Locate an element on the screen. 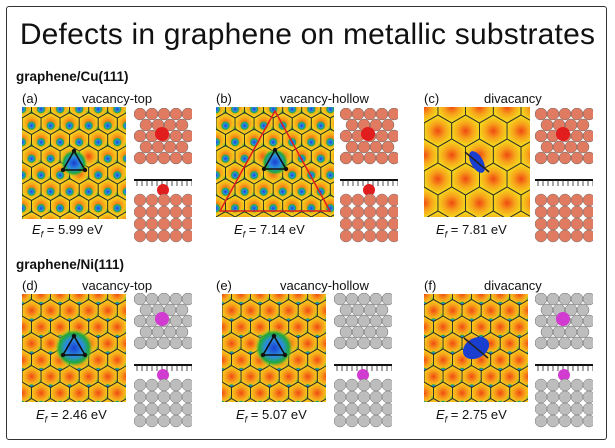 Image resolution: width=615 pixels, height=448 pixels. panel-b-structure-views is located at coordinates (369, 175).